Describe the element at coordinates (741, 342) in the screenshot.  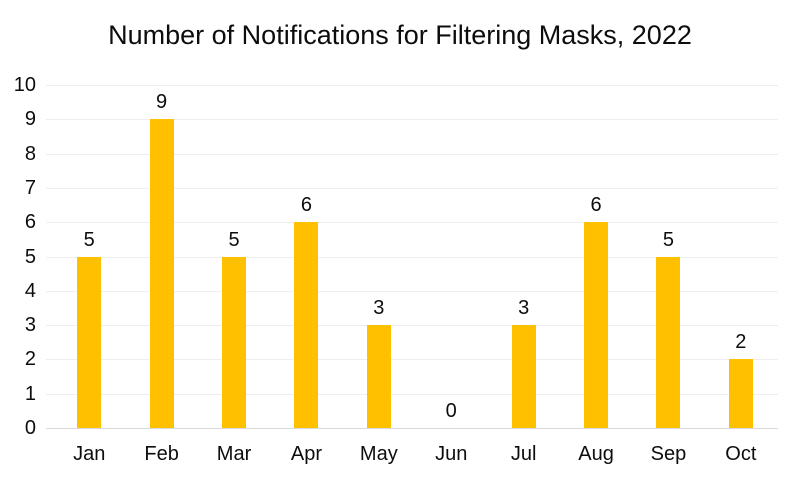
I see `bar-value-label: 2` at that location.